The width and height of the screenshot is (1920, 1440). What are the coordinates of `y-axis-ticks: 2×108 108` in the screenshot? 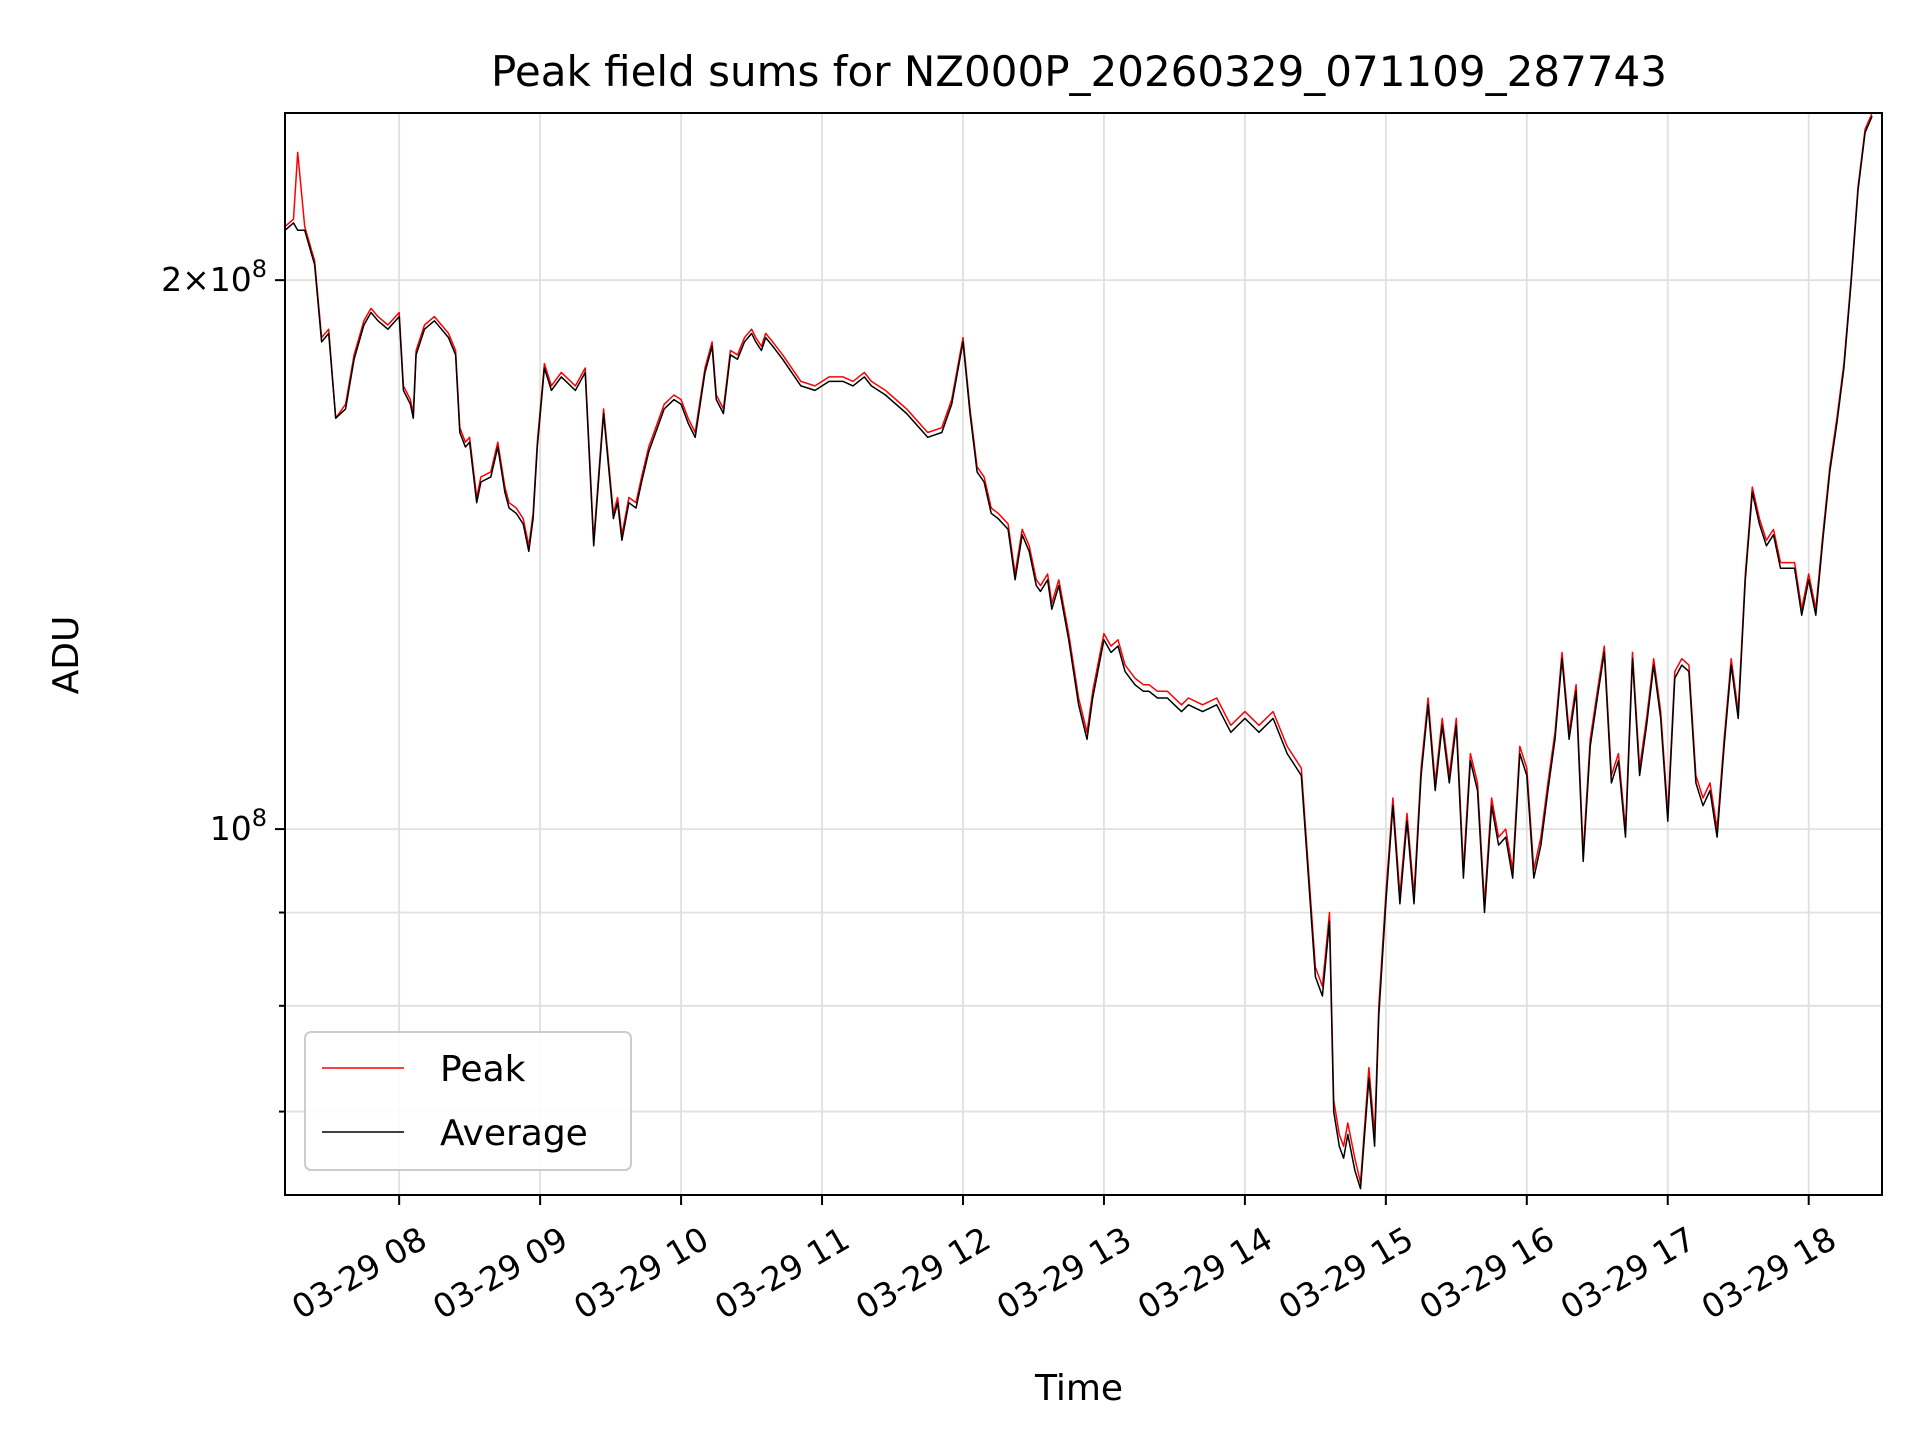 It's located at (223, 684).